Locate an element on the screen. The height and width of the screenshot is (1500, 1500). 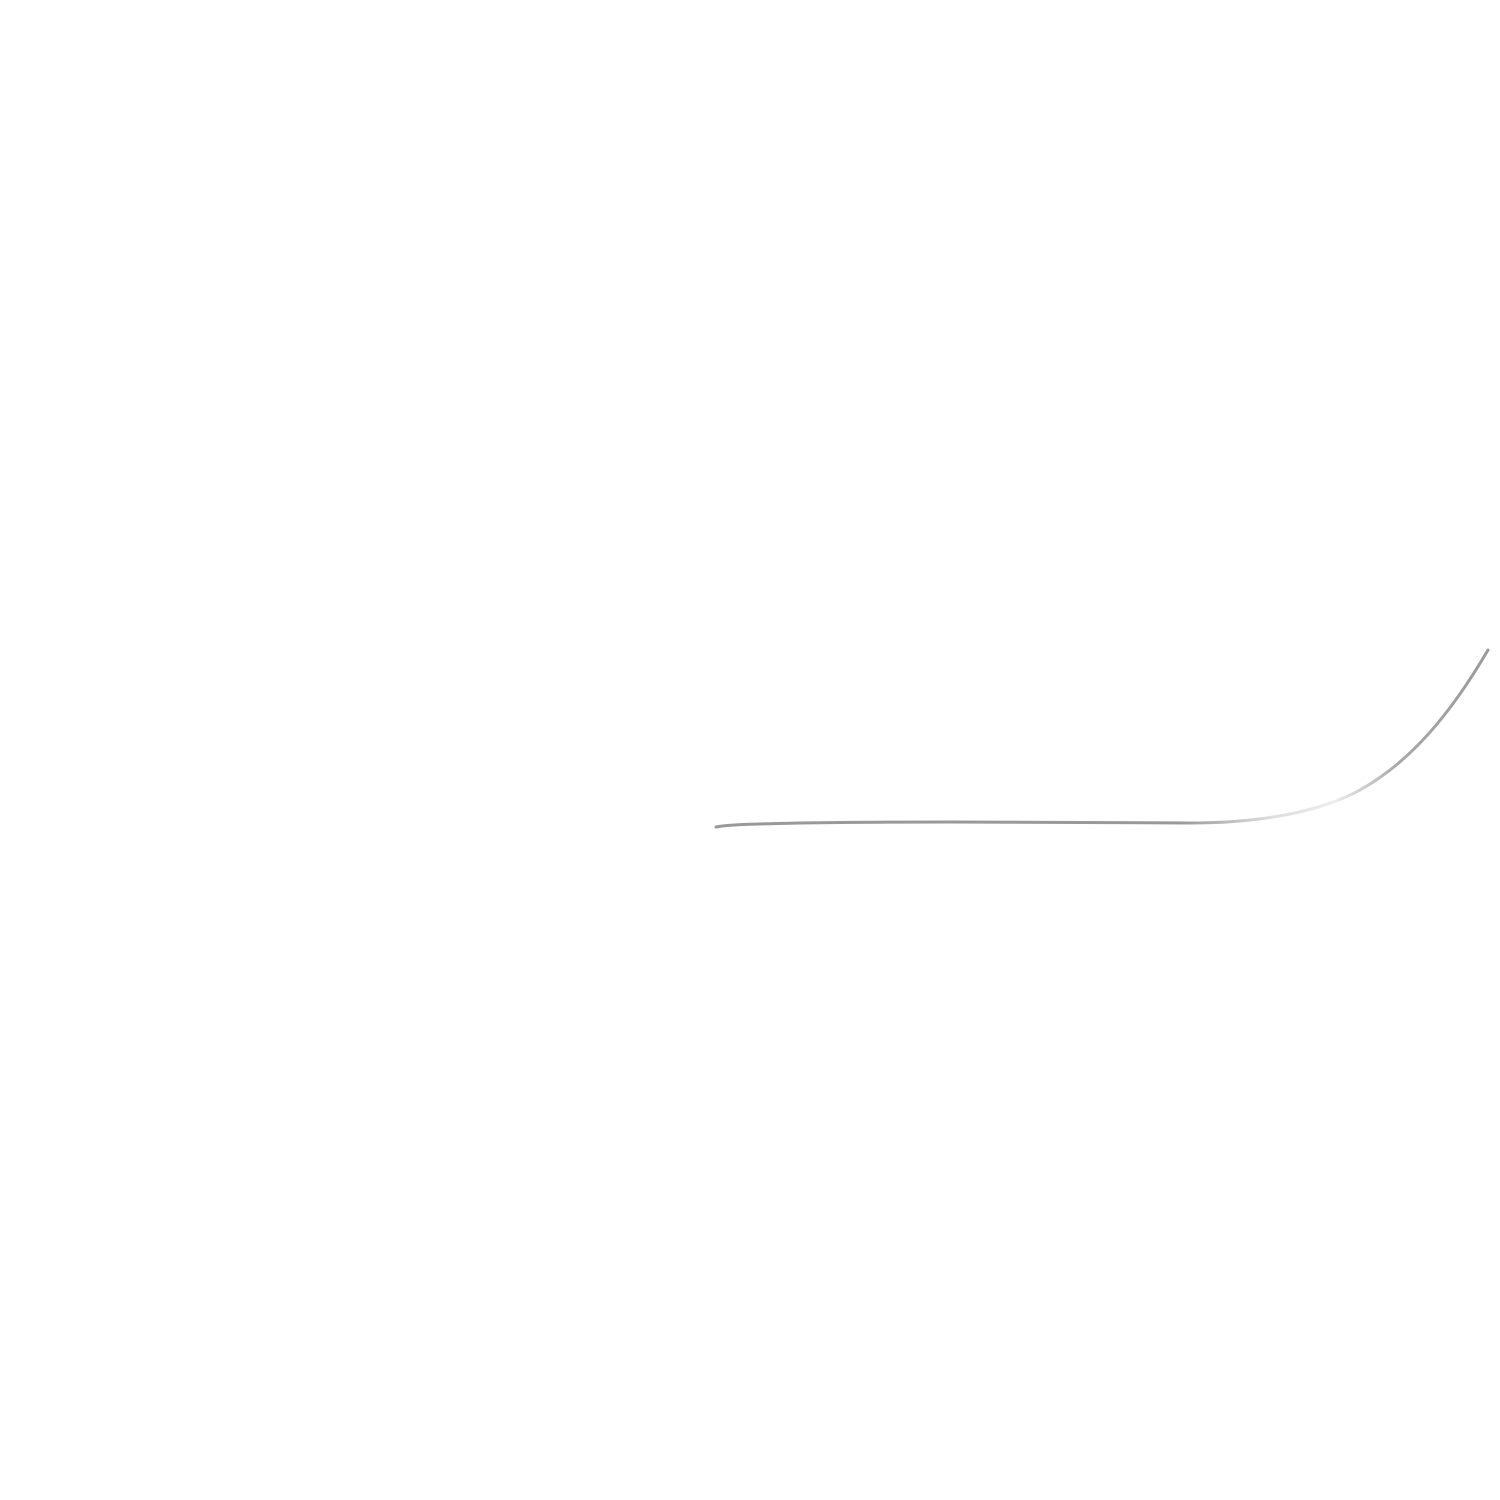
curved-stroke is located at coordinates (1102, 738).